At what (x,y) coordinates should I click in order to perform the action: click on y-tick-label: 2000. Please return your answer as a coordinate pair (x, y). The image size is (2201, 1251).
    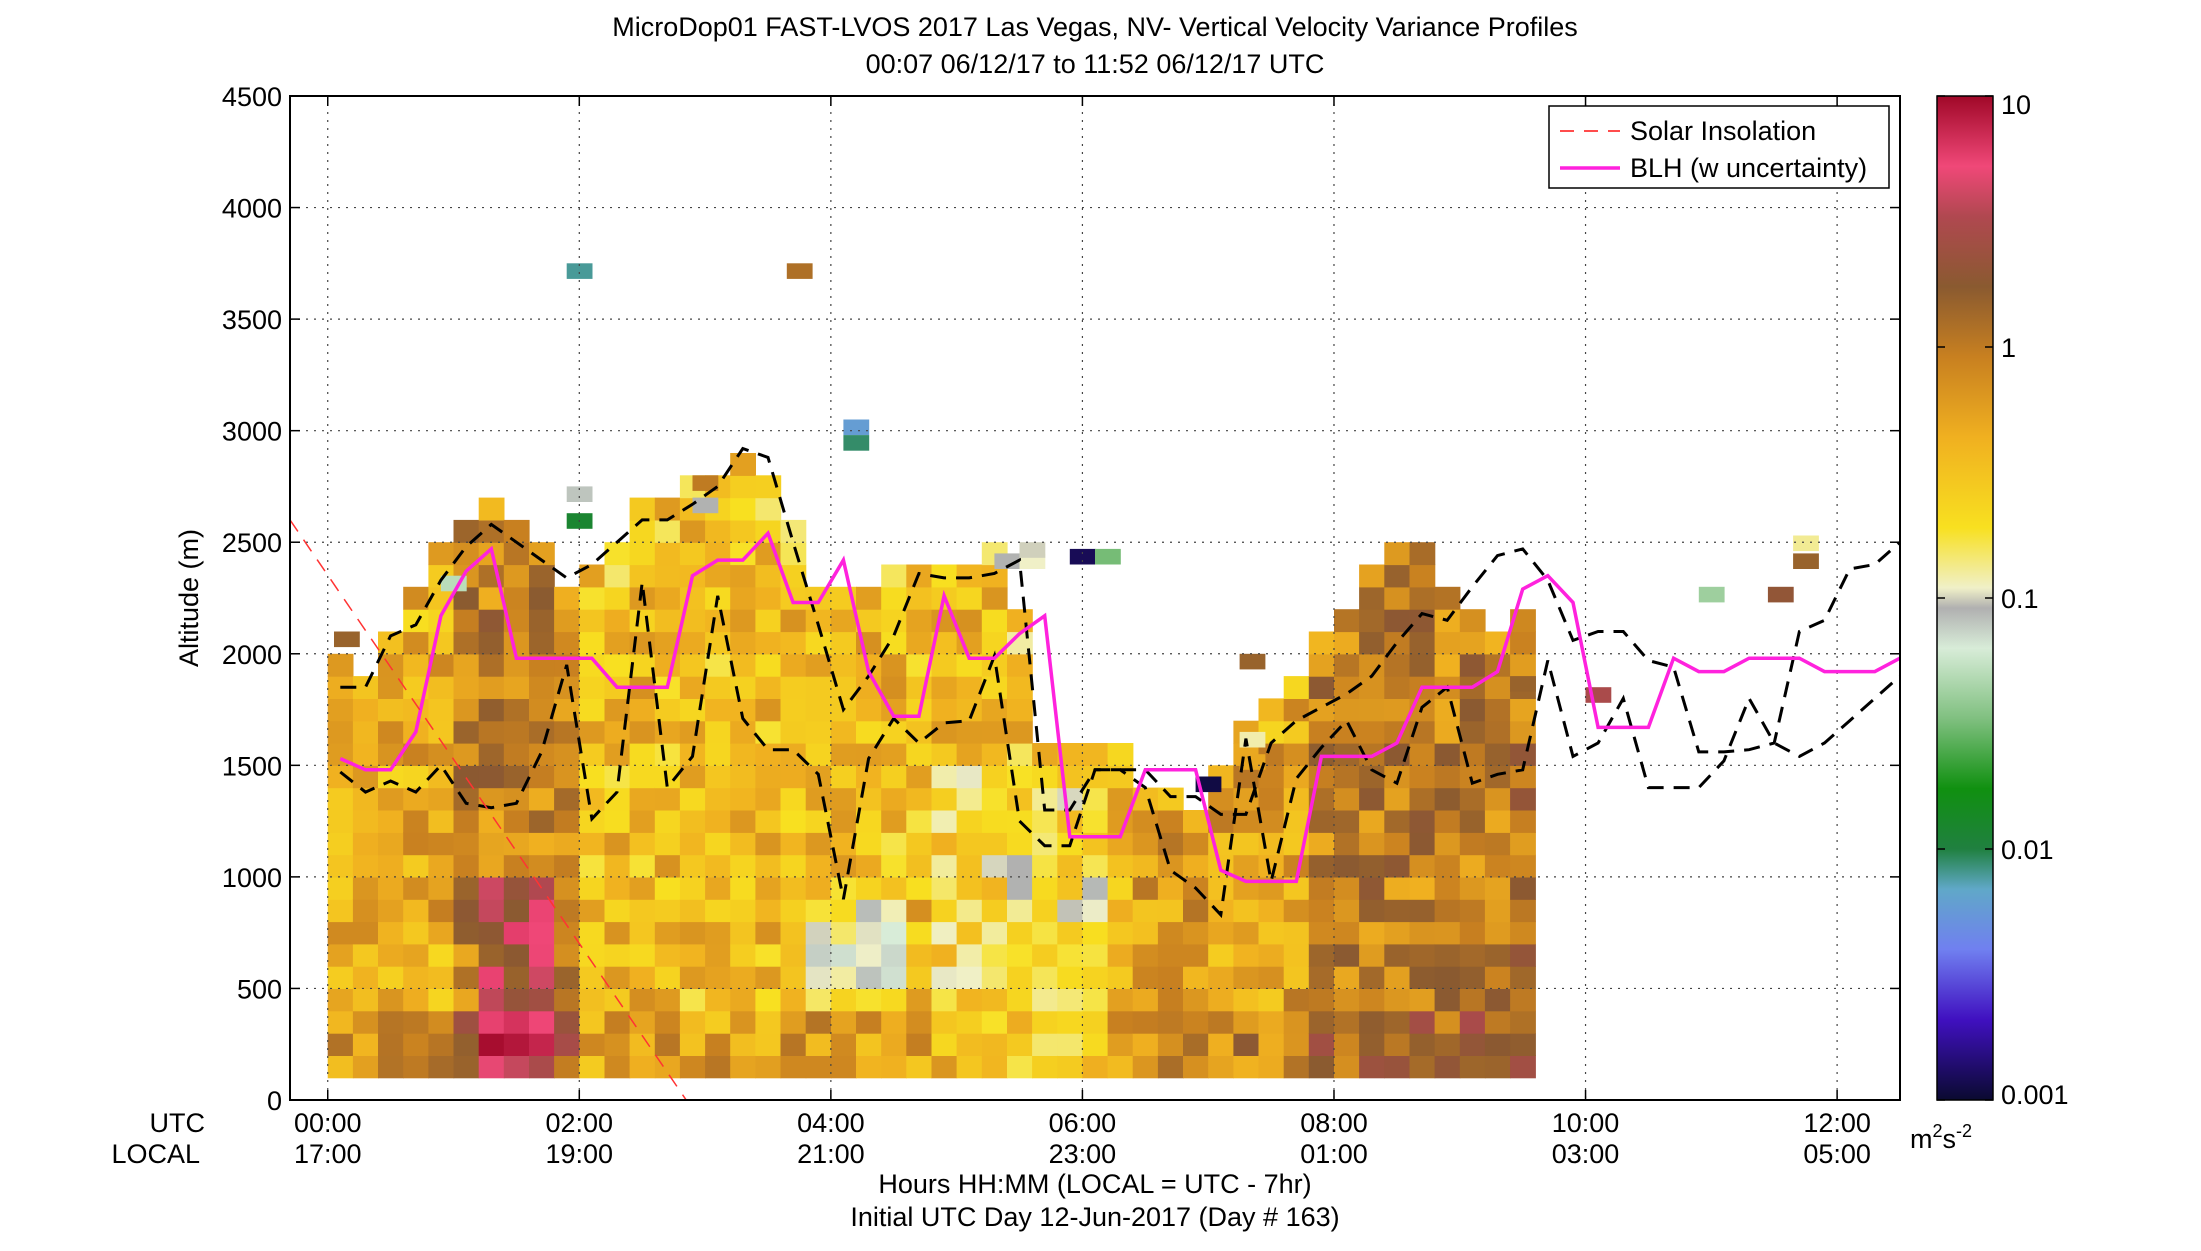
    Looking at the image, I should click on (252, 655).